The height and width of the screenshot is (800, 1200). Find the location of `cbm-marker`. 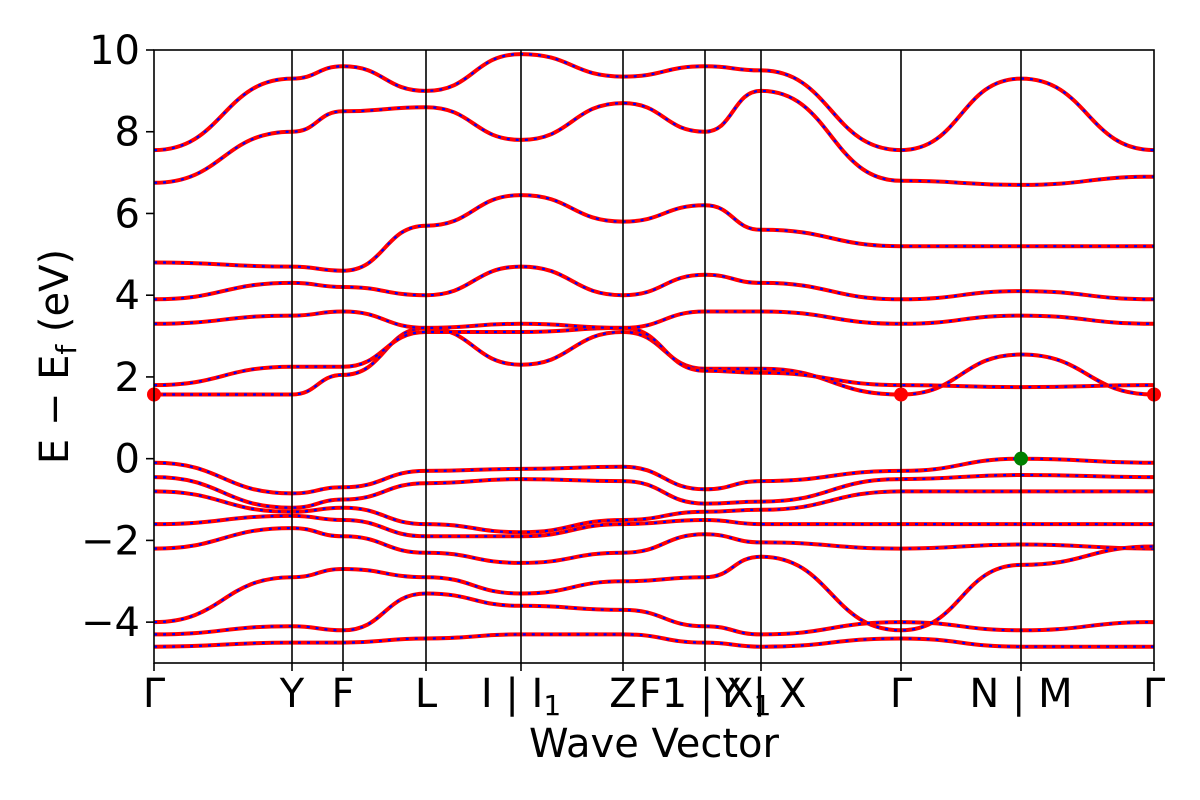

cbm-marker is located at coordinates (901, 394).